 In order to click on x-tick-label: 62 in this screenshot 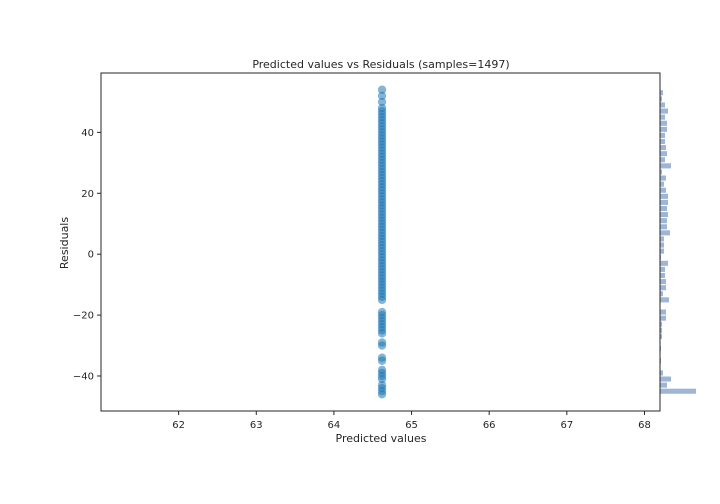, I will do `click(178, 425)`.